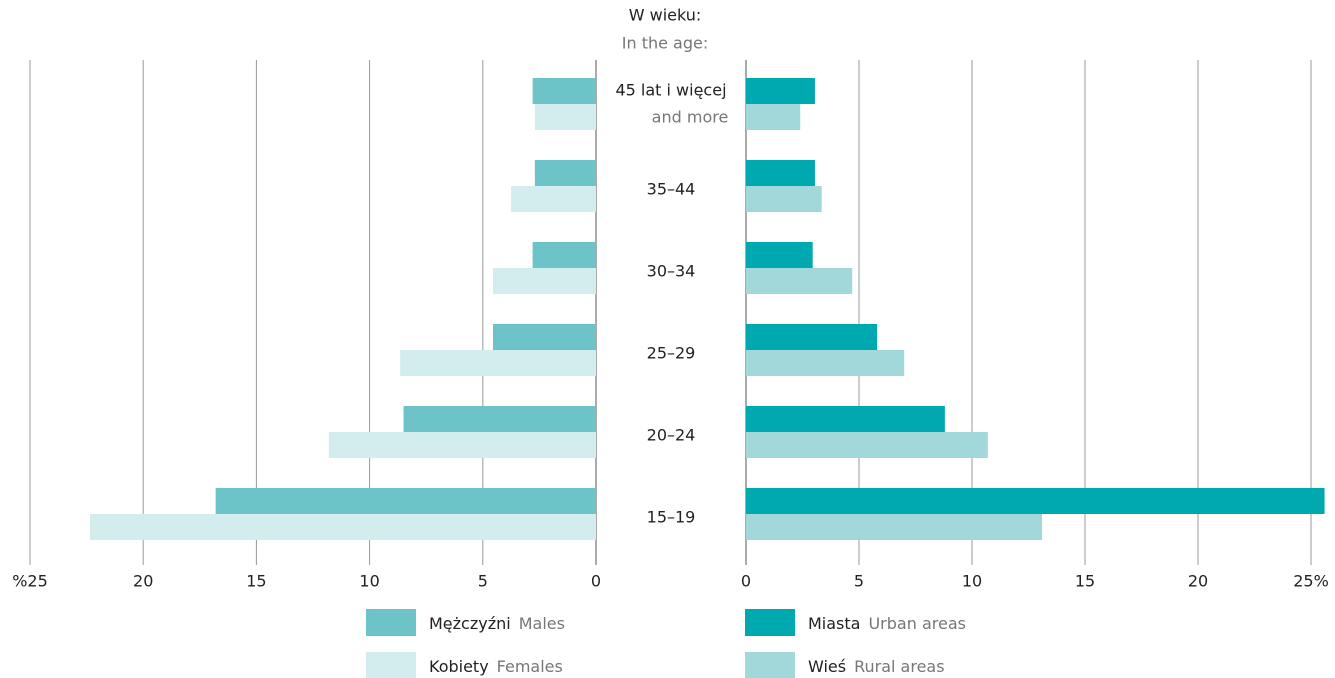  Describe the element at coordinates (827, 666) in the screenshot. I see `legend-name: Wieś` at that location.